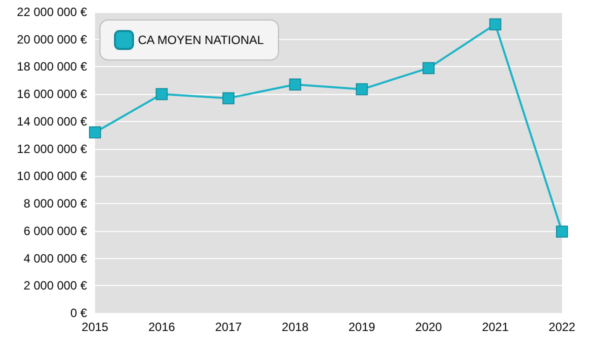  What do you see at coordinates (52, 39) in the screenshot?
I see `y-tick-label: 20 000 000 €` at bounding box center [52, 39].